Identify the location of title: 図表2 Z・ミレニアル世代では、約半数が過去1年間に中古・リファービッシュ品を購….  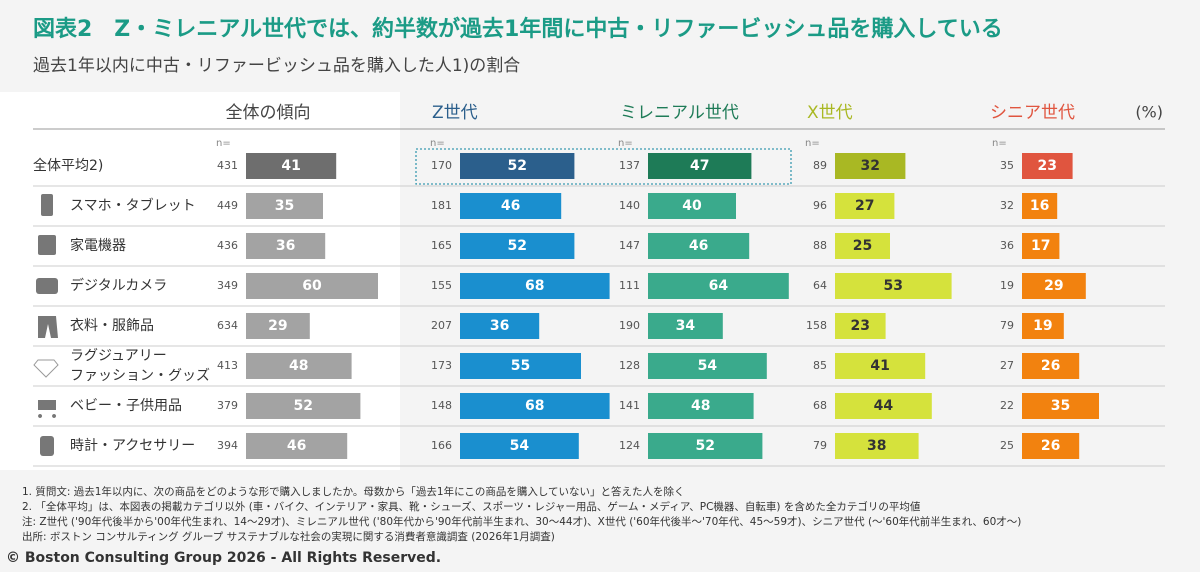
(518, 29).